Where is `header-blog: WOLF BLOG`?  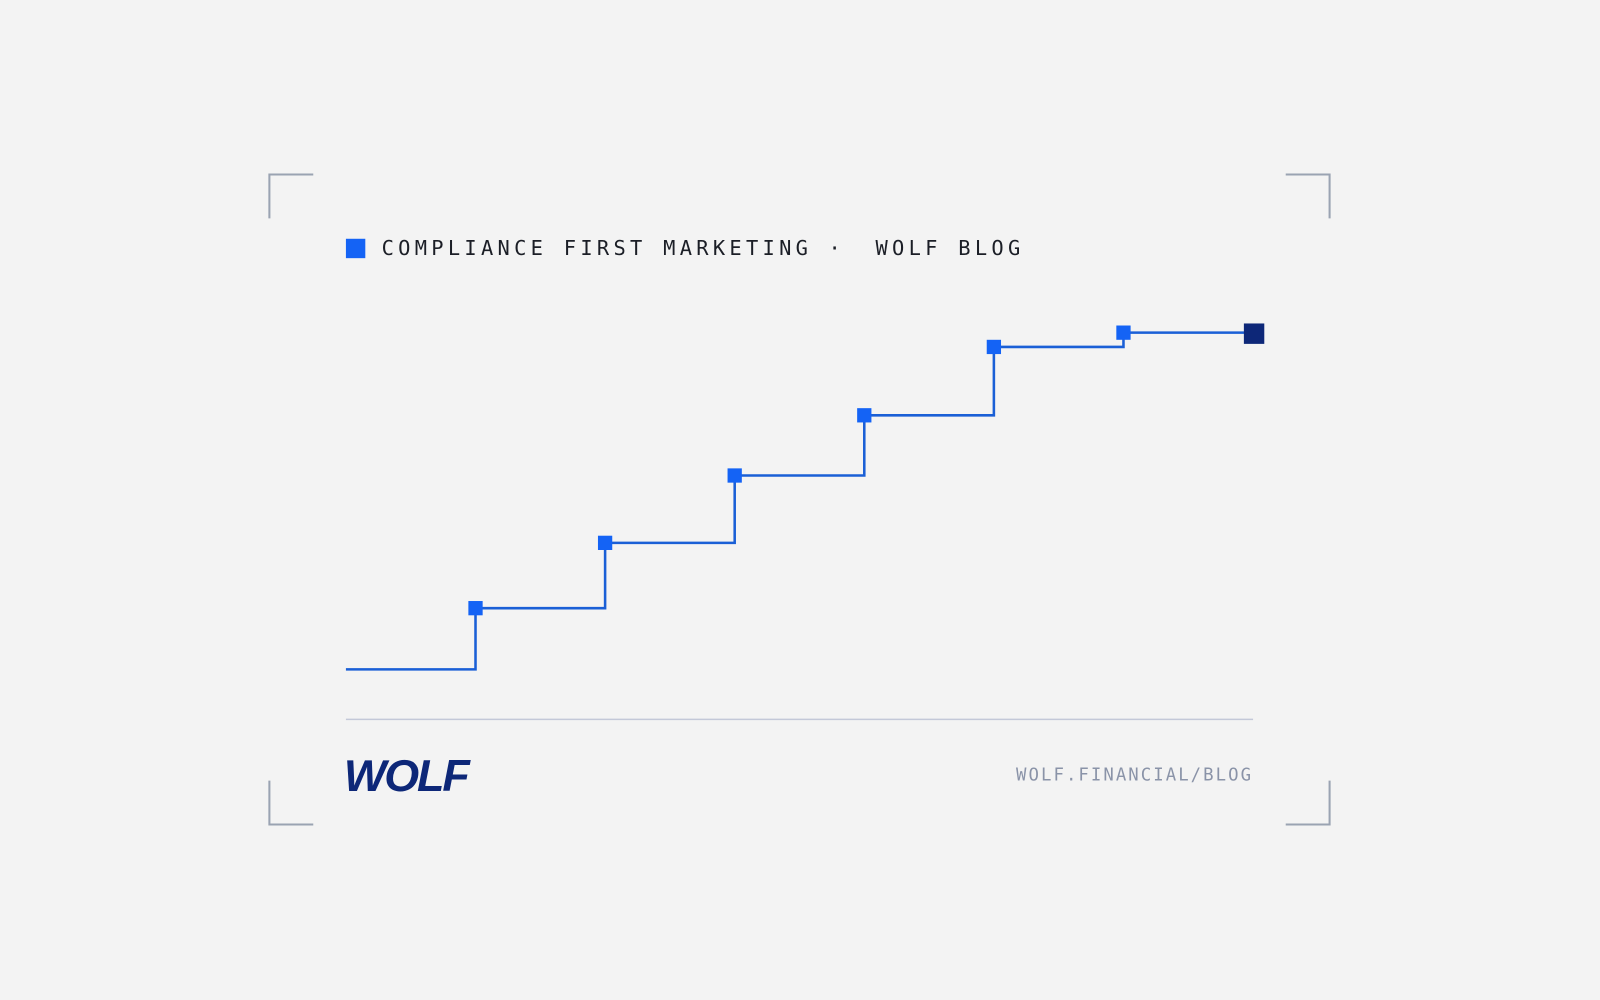
header-blog: WOLF BLOG is located at coordinates (950, 248).